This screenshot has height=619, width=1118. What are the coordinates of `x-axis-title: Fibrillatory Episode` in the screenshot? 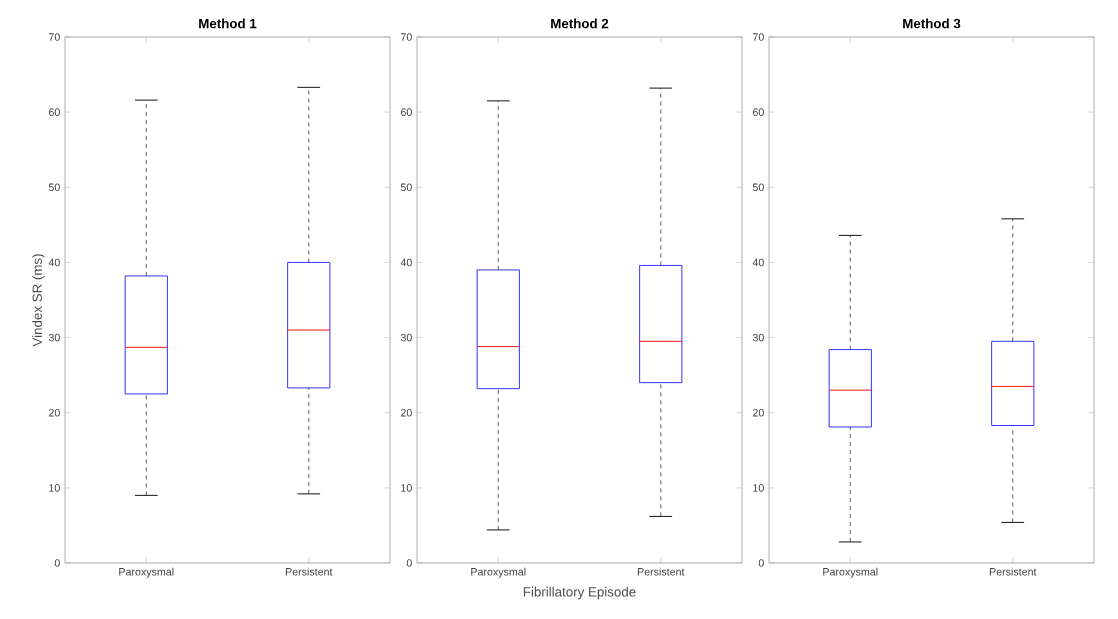 It's located at (579, 593).